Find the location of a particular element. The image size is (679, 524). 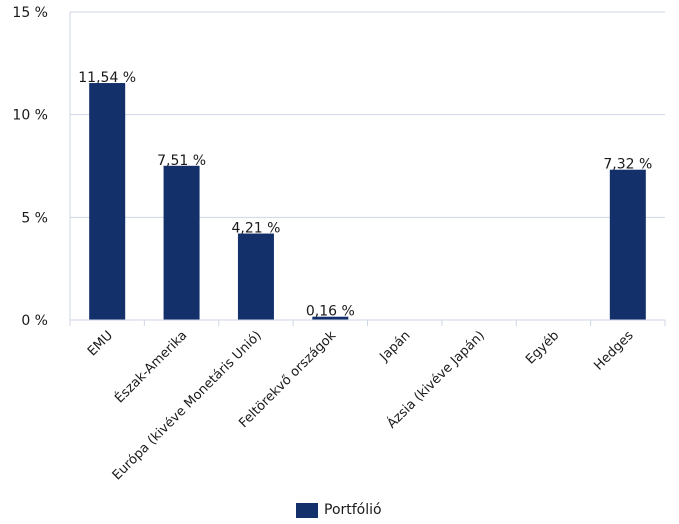

data-label: 7,32 % is located at coordinates (627, 165).